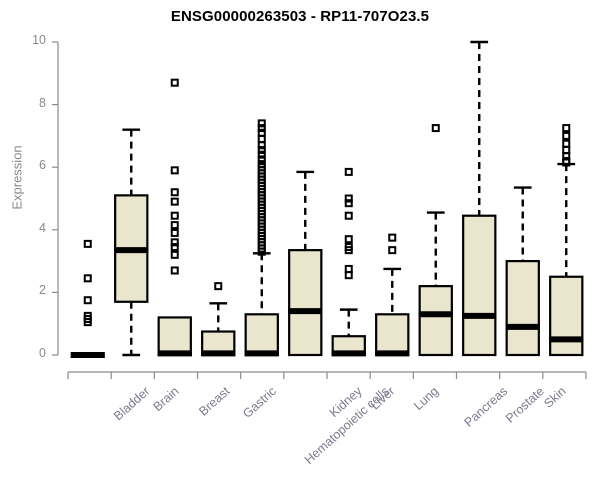 This screenshot has width=600, height=500. Describe the element at coordinates (42, 353) in the screenshot. I see `y-axis-tick-label: 0` at that location.